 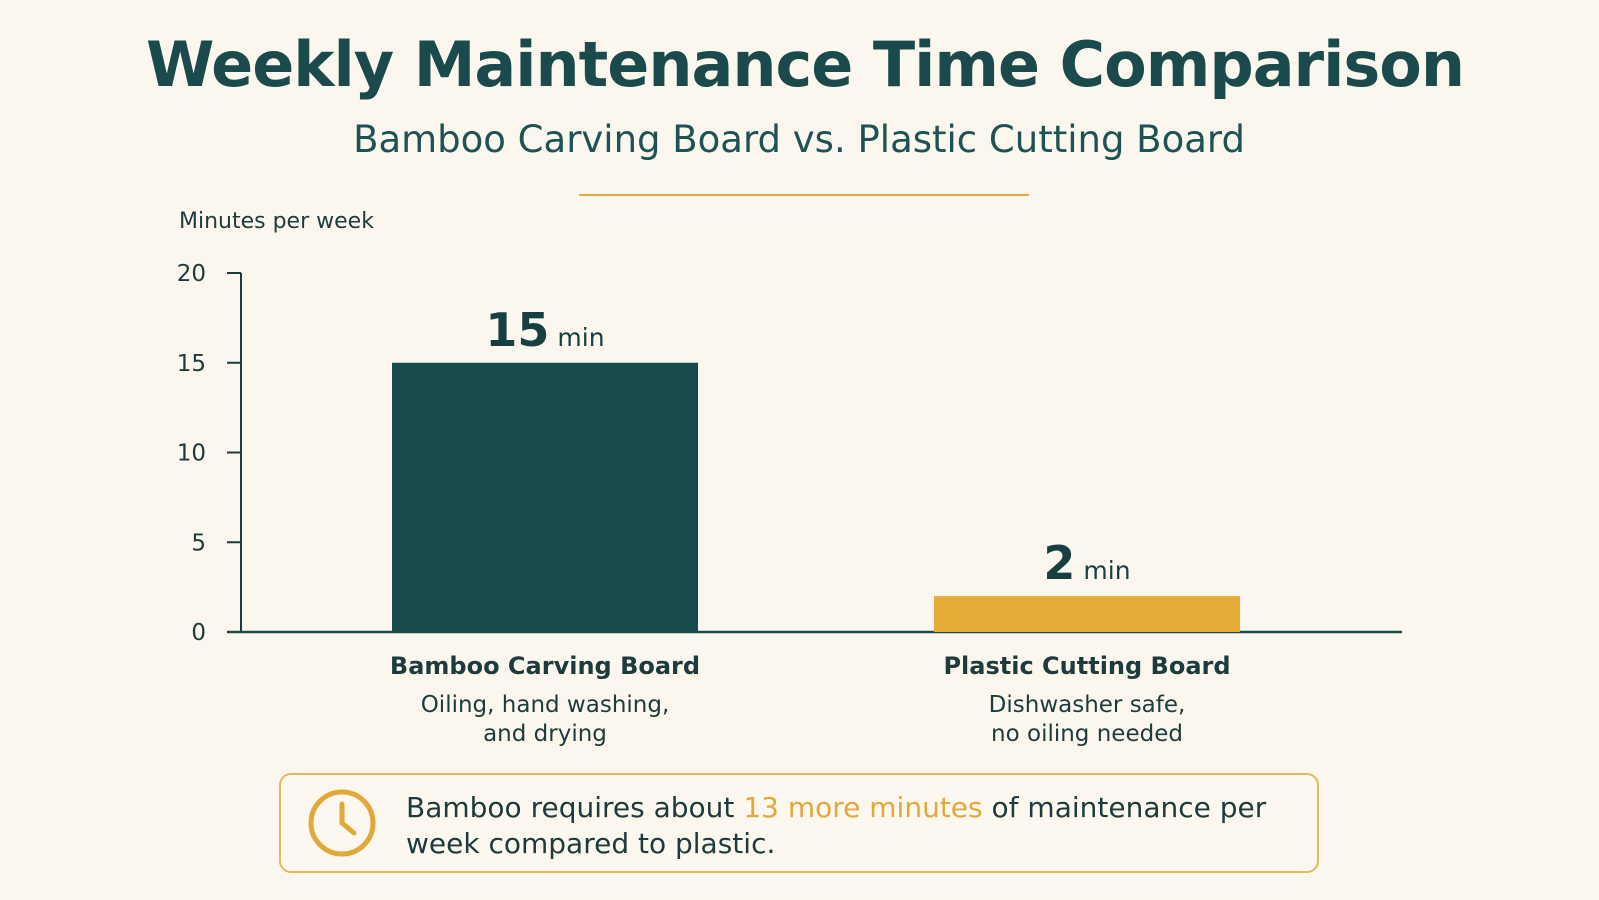 What do you see at coordinates (276, 221) in the screenshot?
I see `y-axis-label: Minutes per week` at bounding box center [276, 221].